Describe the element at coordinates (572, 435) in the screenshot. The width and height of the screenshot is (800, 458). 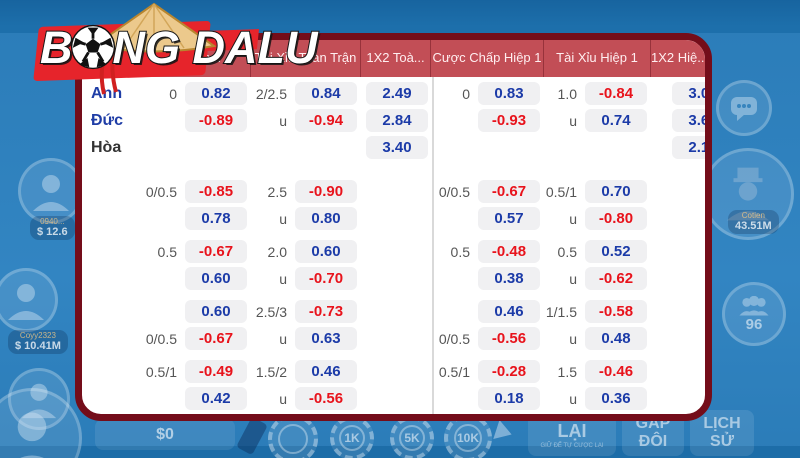
I see `rebet-button: LẠI GIỮ ĐỂ TỰ CƯỢC LẠI` at that location.